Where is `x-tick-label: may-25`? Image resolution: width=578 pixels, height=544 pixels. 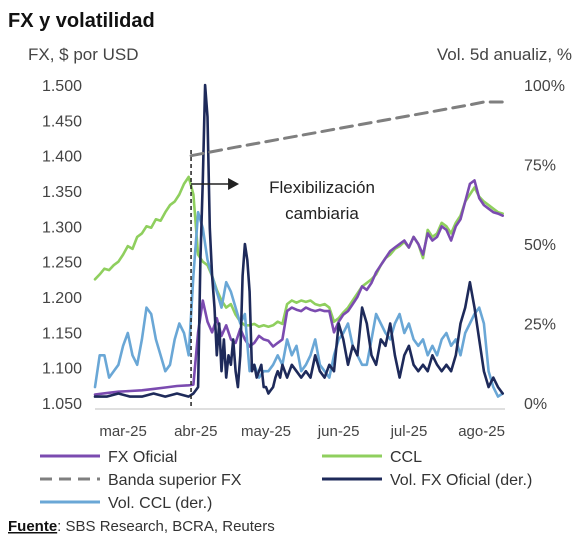 x-tick-label: may-25 is located at coordinates (266, 431).